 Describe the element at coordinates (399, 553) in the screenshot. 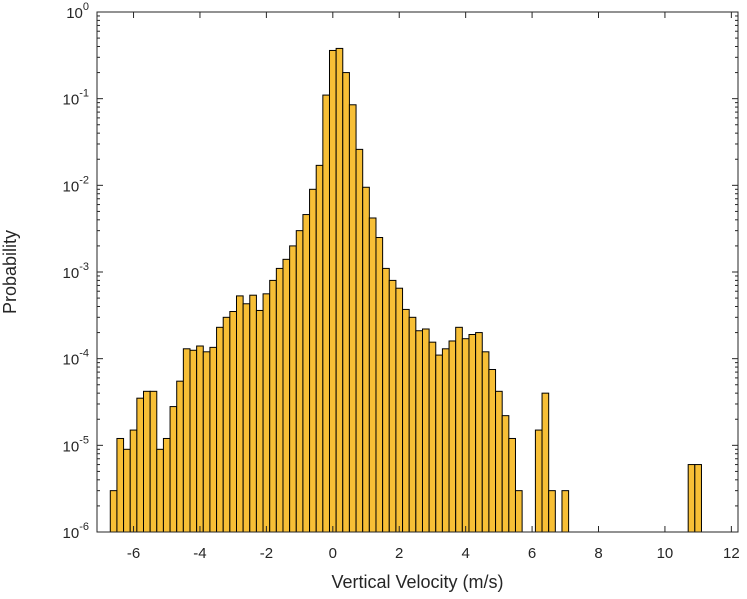

I see `x-tick-label: 2` at that location.